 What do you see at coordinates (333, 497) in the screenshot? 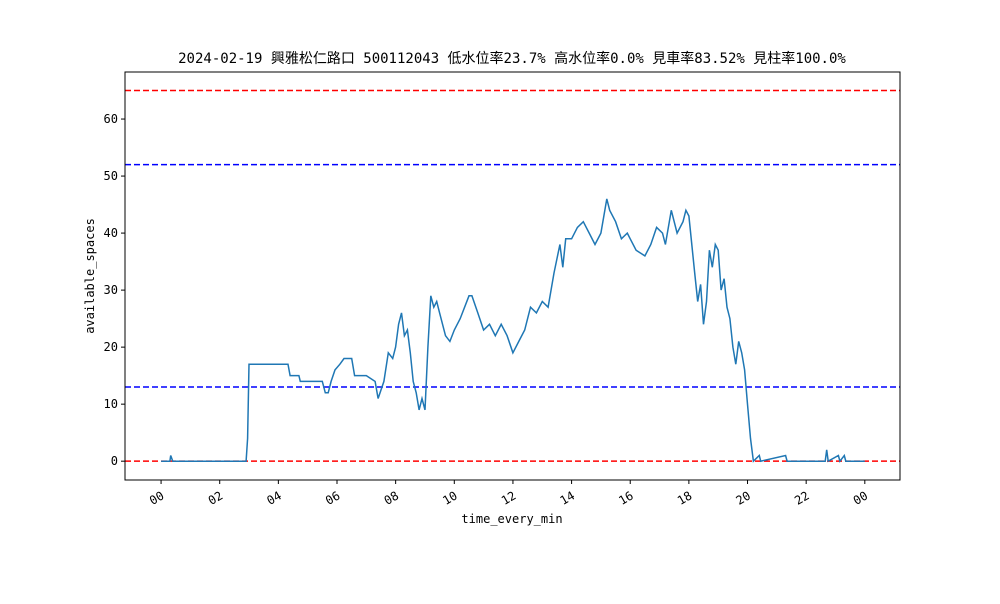
I see `x-tick-label: 06` at bounding box center [333, 497].